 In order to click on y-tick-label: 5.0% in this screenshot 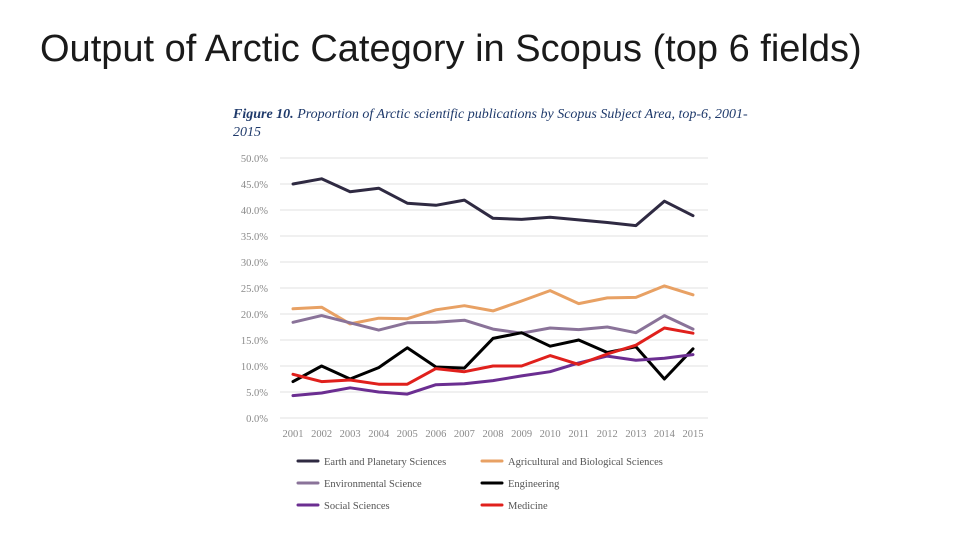, I will do `click(257, 393)`.